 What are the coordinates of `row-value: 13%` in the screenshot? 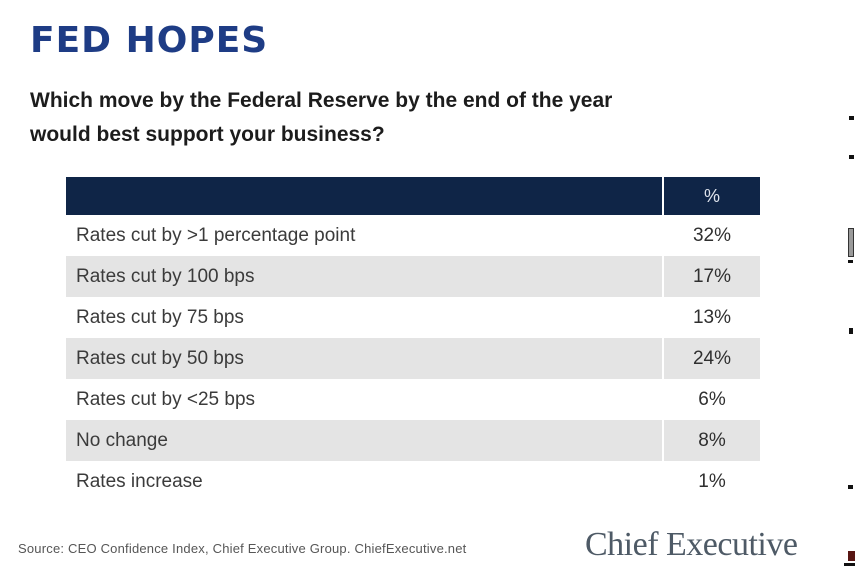 It's located at (712, 317).